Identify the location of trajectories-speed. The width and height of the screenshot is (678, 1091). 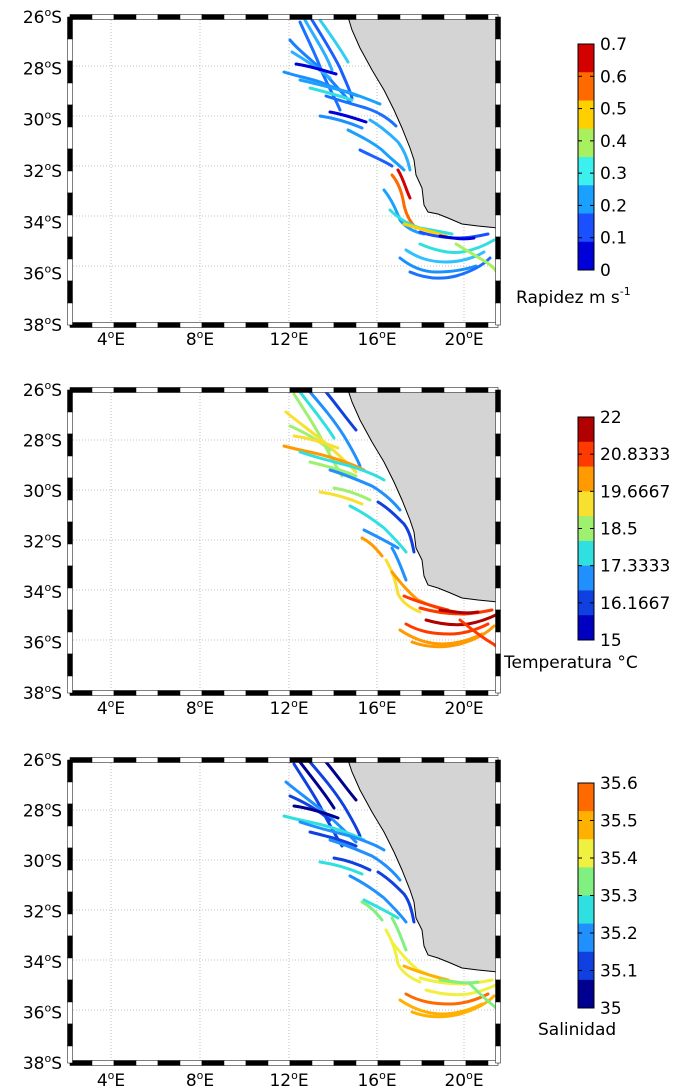
(390, 149).